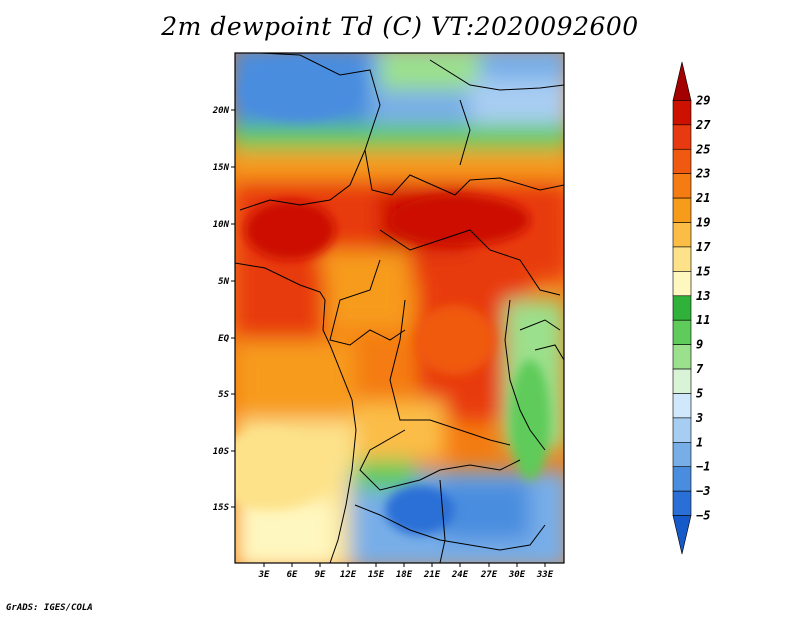 Image resolution: width=800 pixels, height=618 pixels. What do you see at coordinates (703, 271) in the screenshot?
I see `colorbar-label: 15` at bounding box center [703, 271].